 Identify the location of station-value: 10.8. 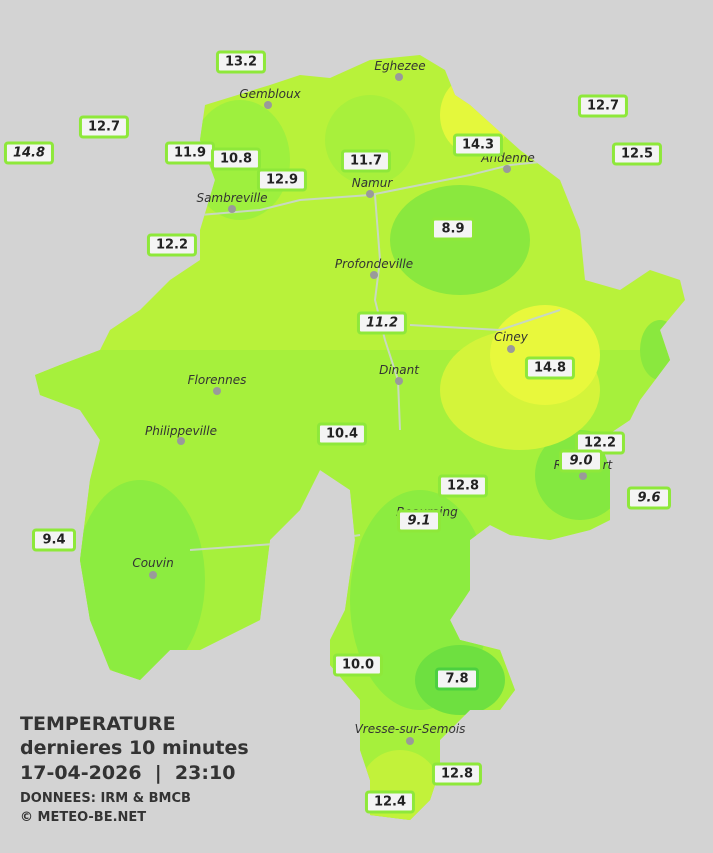
(236, 159).